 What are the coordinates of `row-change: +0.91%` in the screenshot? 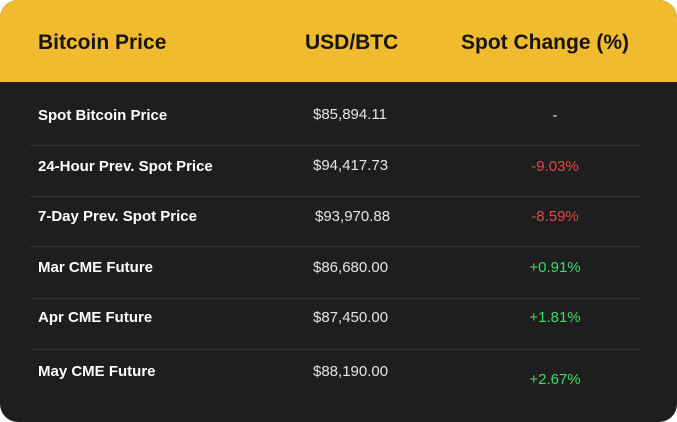 It's located at (555, 267).